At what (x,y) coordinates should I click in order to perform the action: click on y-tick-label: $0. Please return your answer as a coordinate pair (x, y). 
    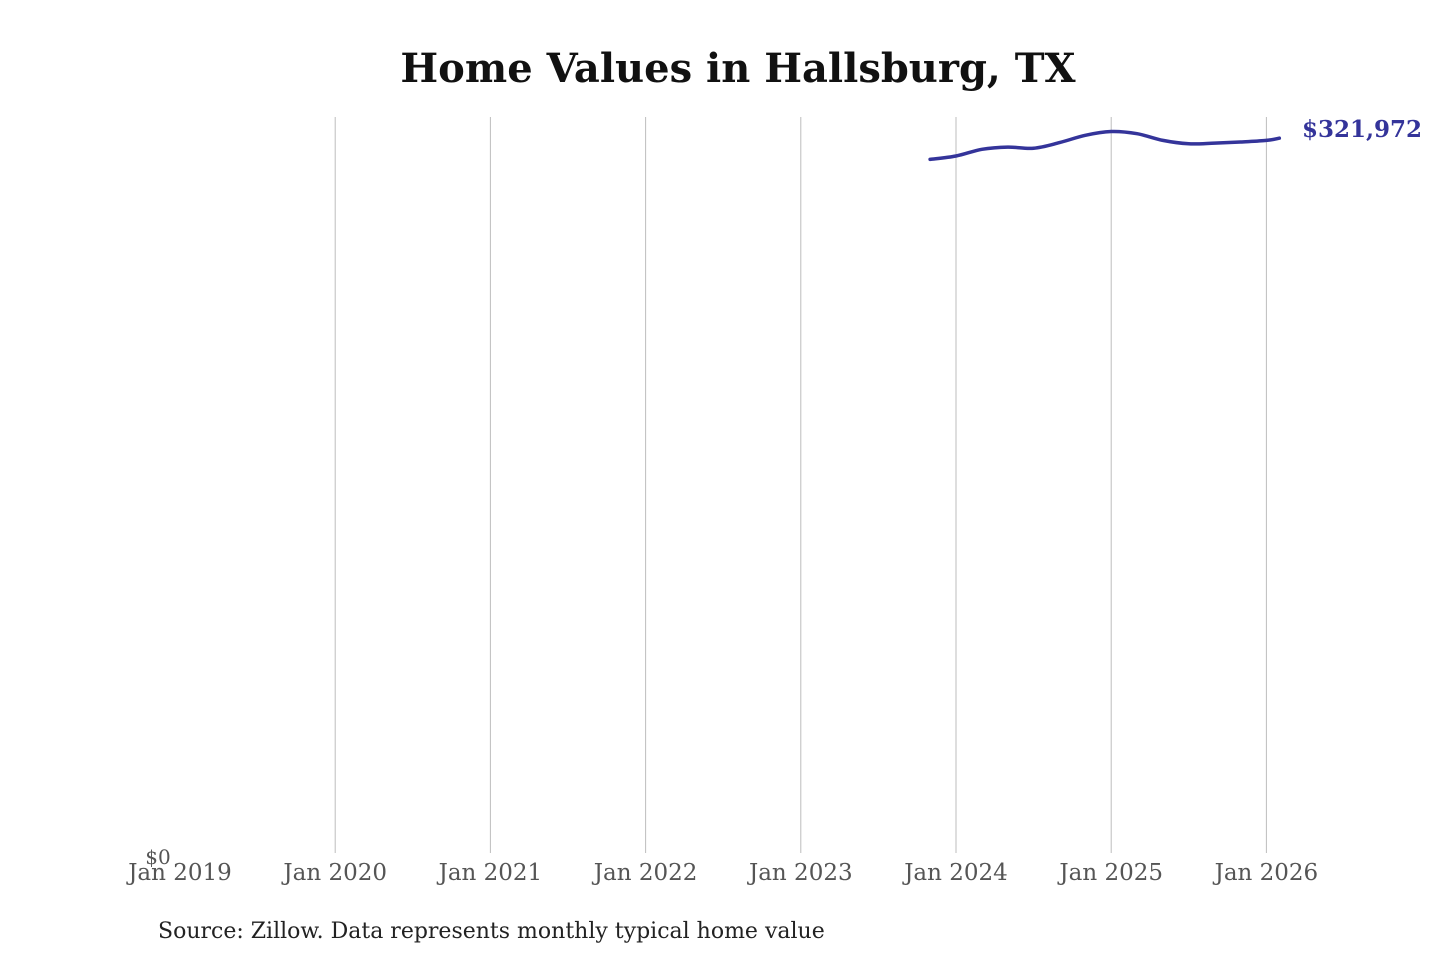
    Looking at the image, I should click on (157, 857).